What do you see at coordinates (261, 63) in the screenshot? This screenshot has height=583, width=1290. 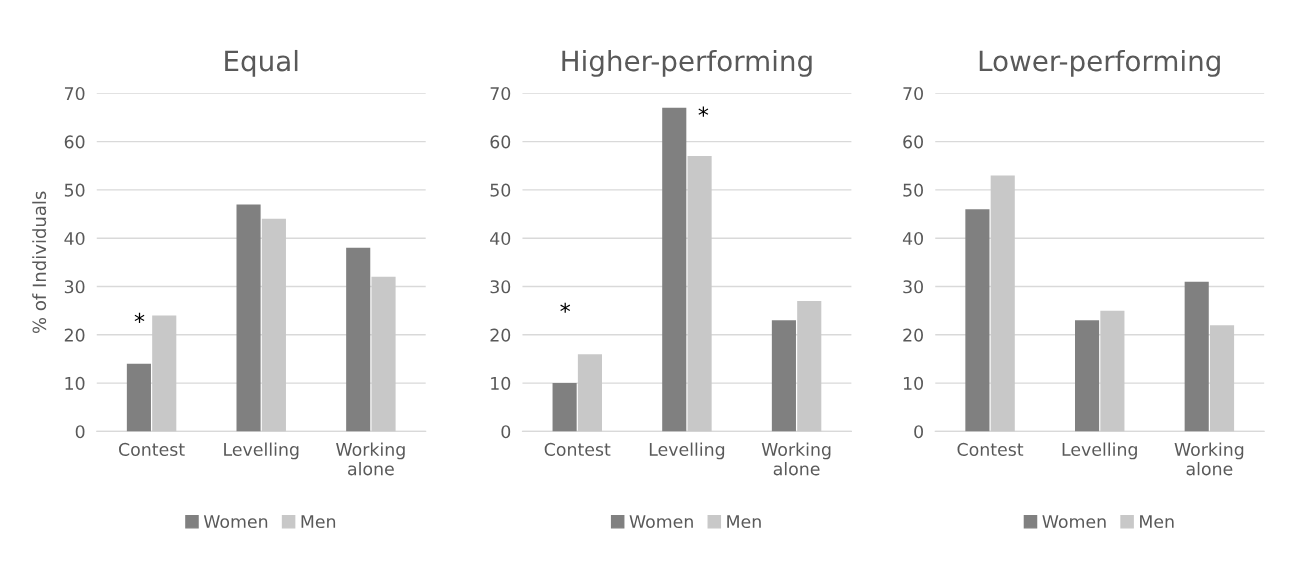 I see `chart-title: Equal` at bounding box center [261, 63].